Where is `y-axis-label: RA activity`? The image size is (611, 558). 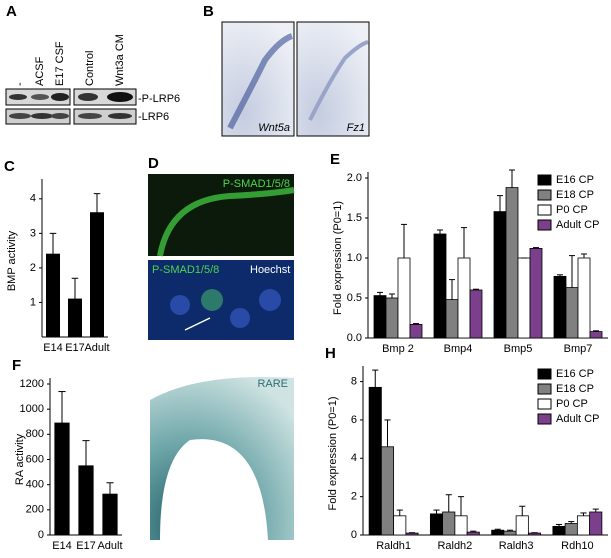 y-axis-label: RA activity is located at coordinates (20, 459).